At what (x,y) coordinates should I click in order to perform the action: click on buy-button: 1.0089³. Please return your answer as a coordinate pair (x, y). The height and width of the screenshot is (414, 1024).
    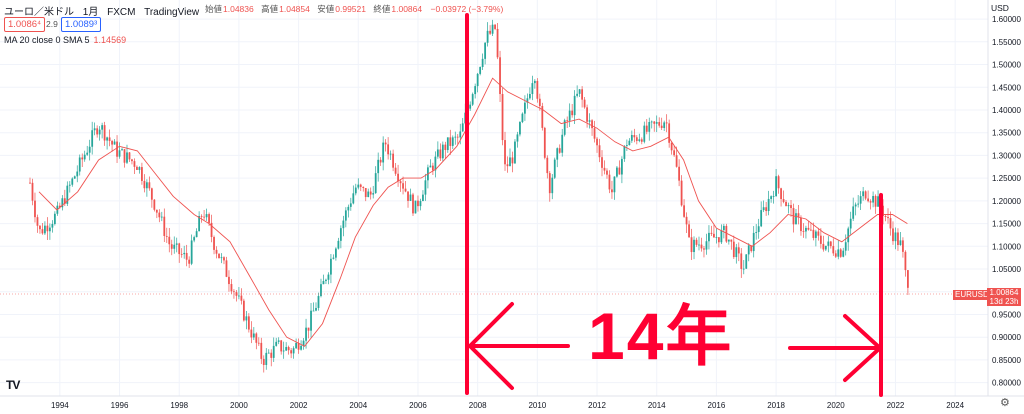
    Looking at the image, I should click on (81, 24).